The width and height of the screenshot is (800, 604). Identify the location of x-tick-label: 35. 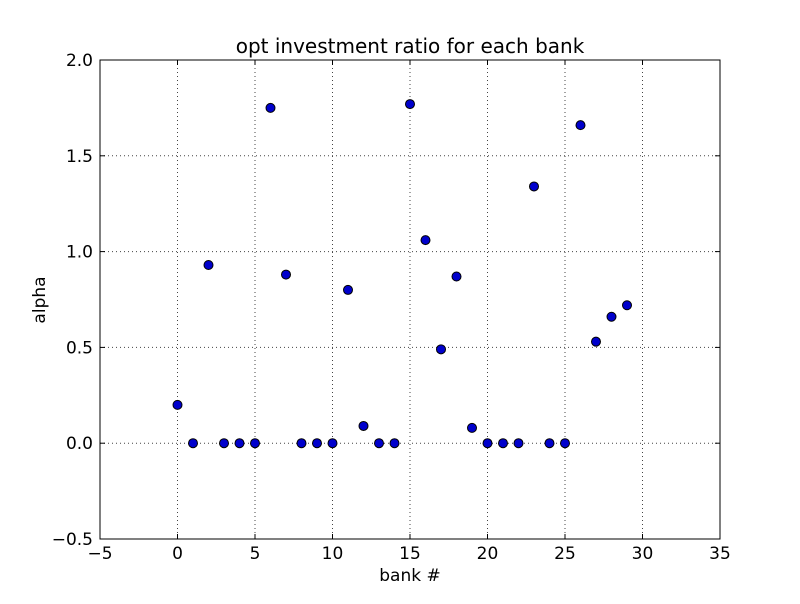
(720, 554).